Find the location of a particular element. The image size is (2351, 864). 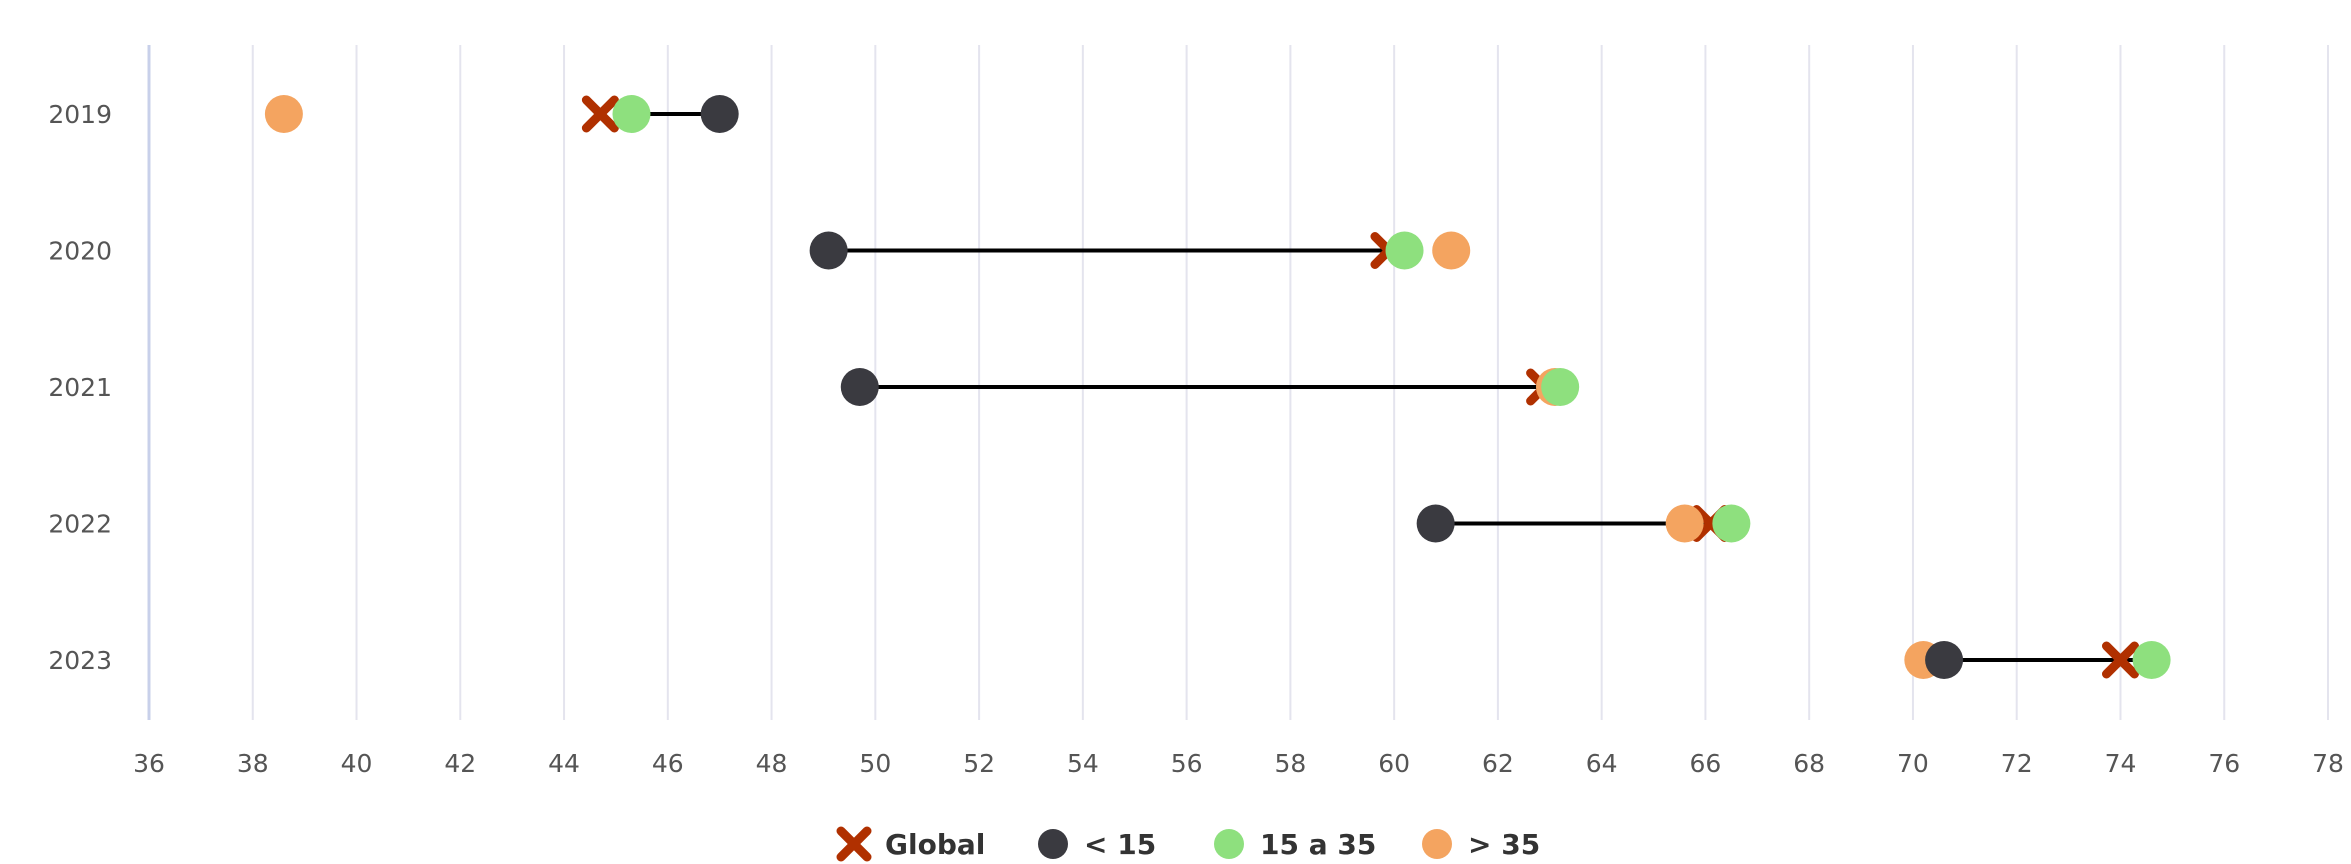

legend-label: Global is located at coordinates (935, 844).